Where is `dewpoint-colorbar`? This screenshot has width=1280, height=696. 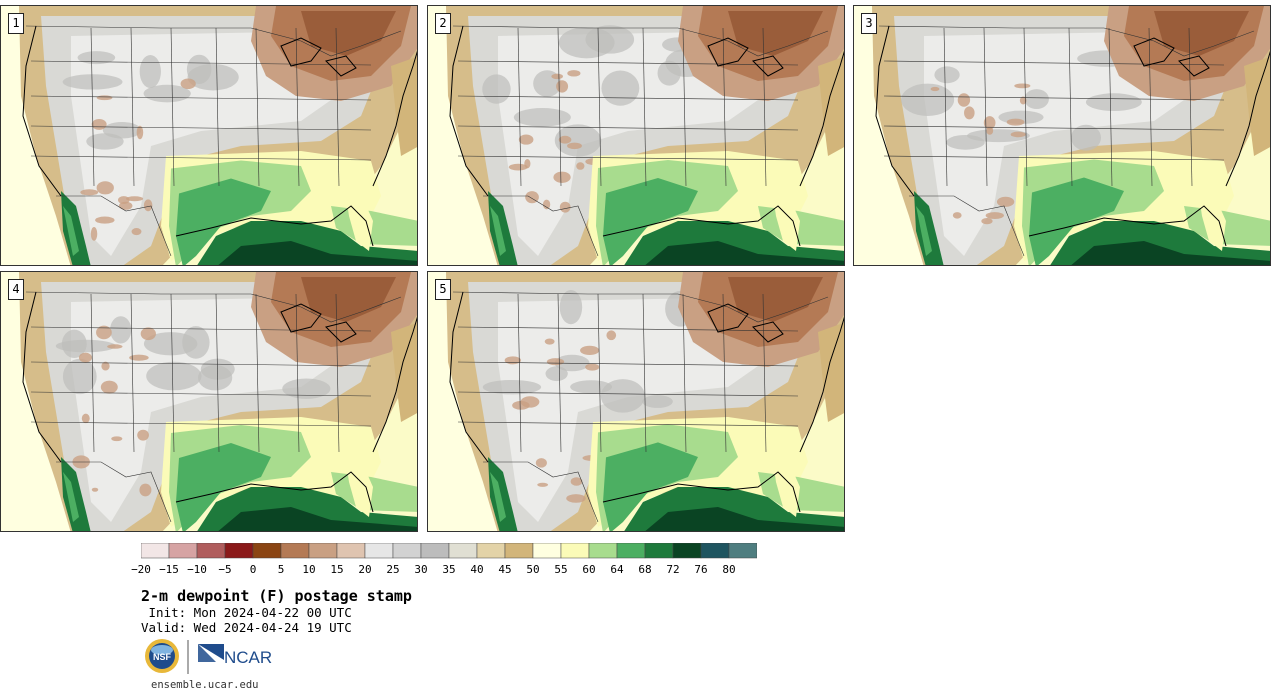
dewpoint-colorbar is located at coordinates (449, 551).